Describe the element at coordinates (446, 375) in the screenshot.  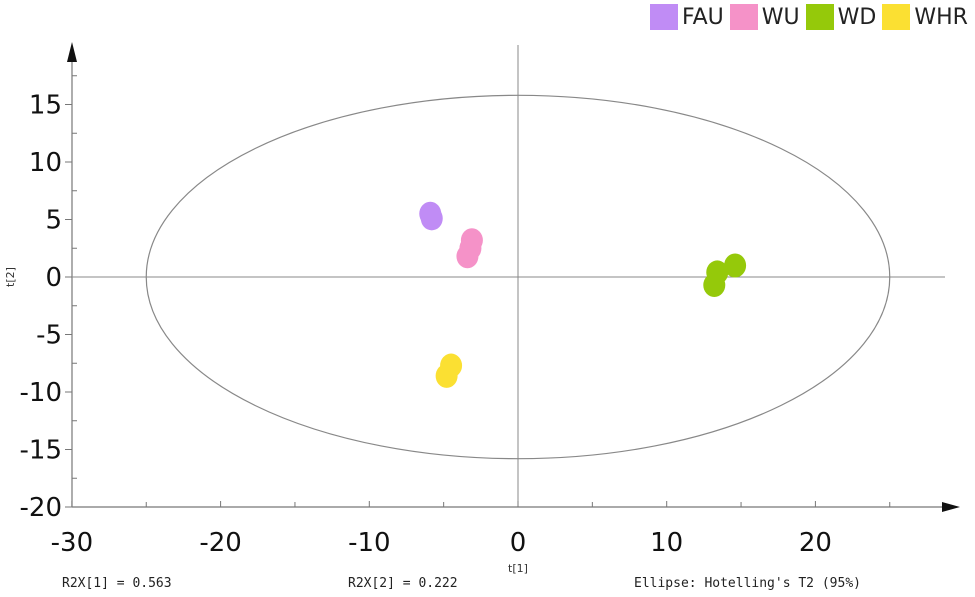
I see `data-point-whr` at that location.